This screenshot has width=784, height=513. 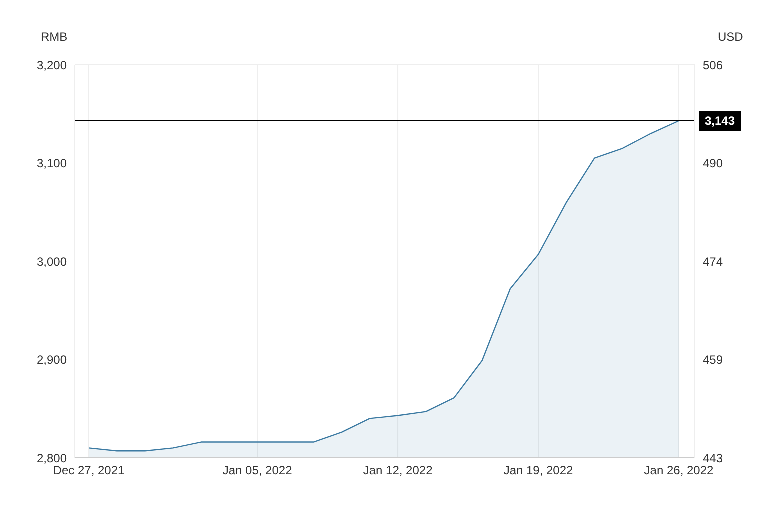 What do you see at coordinates (713, 360) in the screenshot?
I see `y2-tick-label: 459` at bounding box center [713, 360].